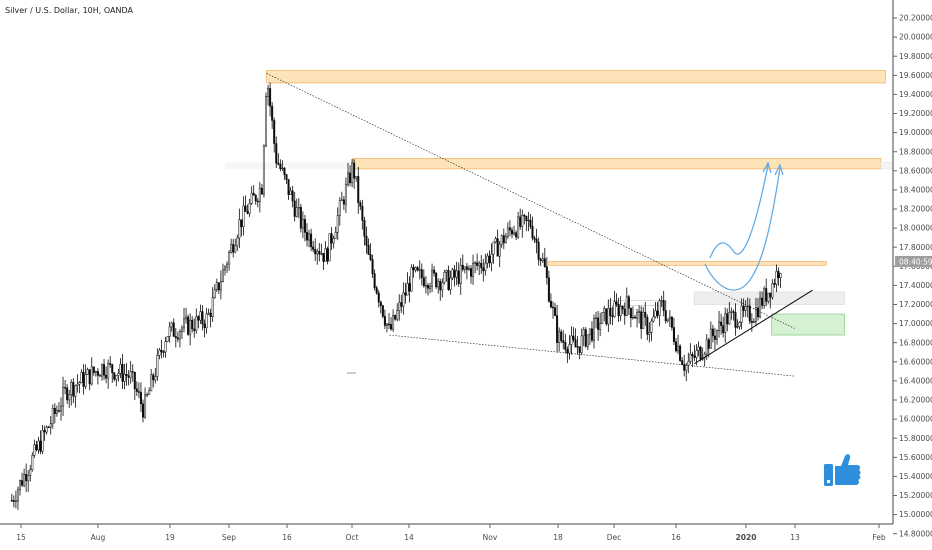 Image resolution: width=932 pixels, height=550 pixels. What do you see at coordinates (170, 537) in the screenshot?
I see `x-tick-label: 19` at bounding box center [170, 537].